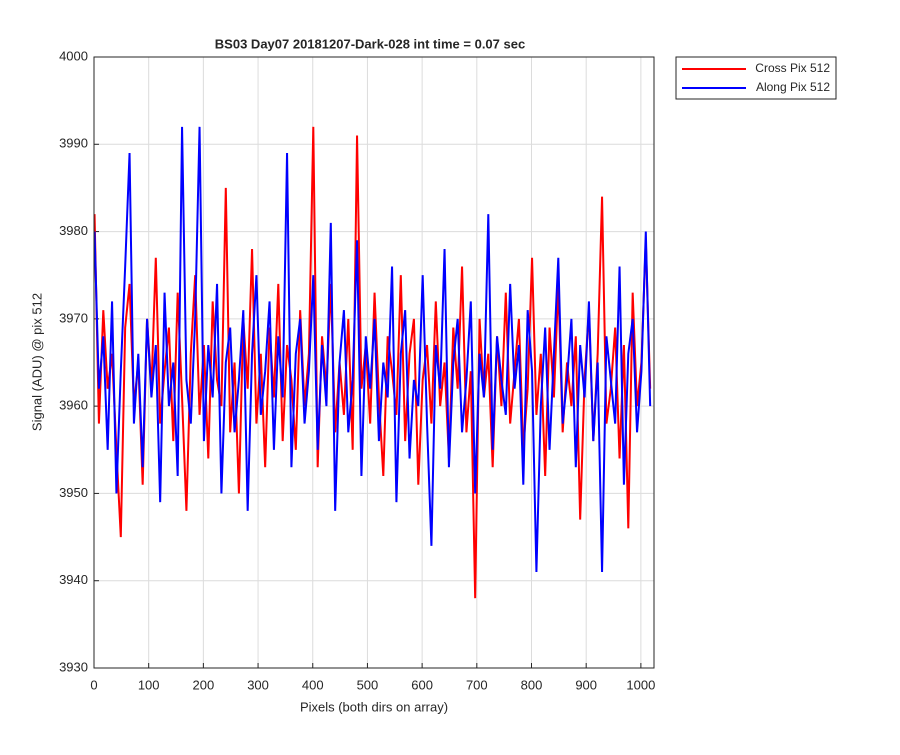  Describe the element at coordinates (793, 87) in the screenshot. I see `legend-label: Along Pix 512` at that location.